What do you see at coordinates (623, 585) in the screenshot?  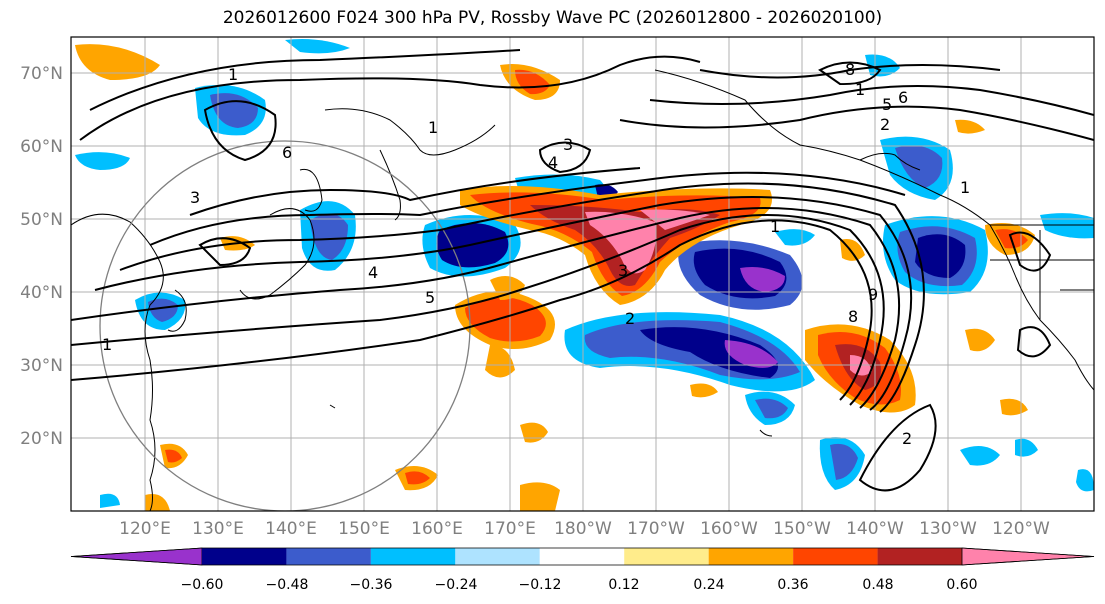 I see `colorbar-label: 0.12` at bounding box center [623, 585].